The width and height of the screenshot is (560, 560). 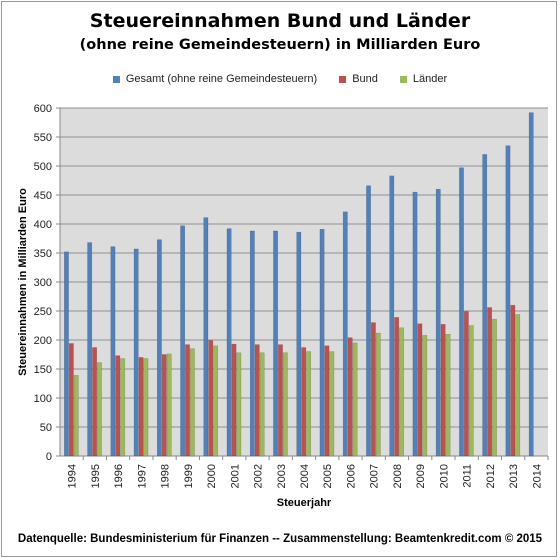 What do you see at coordinates (43, 399) in the screenshot?
I see `y-tick-label: 100` at bounding box center [43, 399].